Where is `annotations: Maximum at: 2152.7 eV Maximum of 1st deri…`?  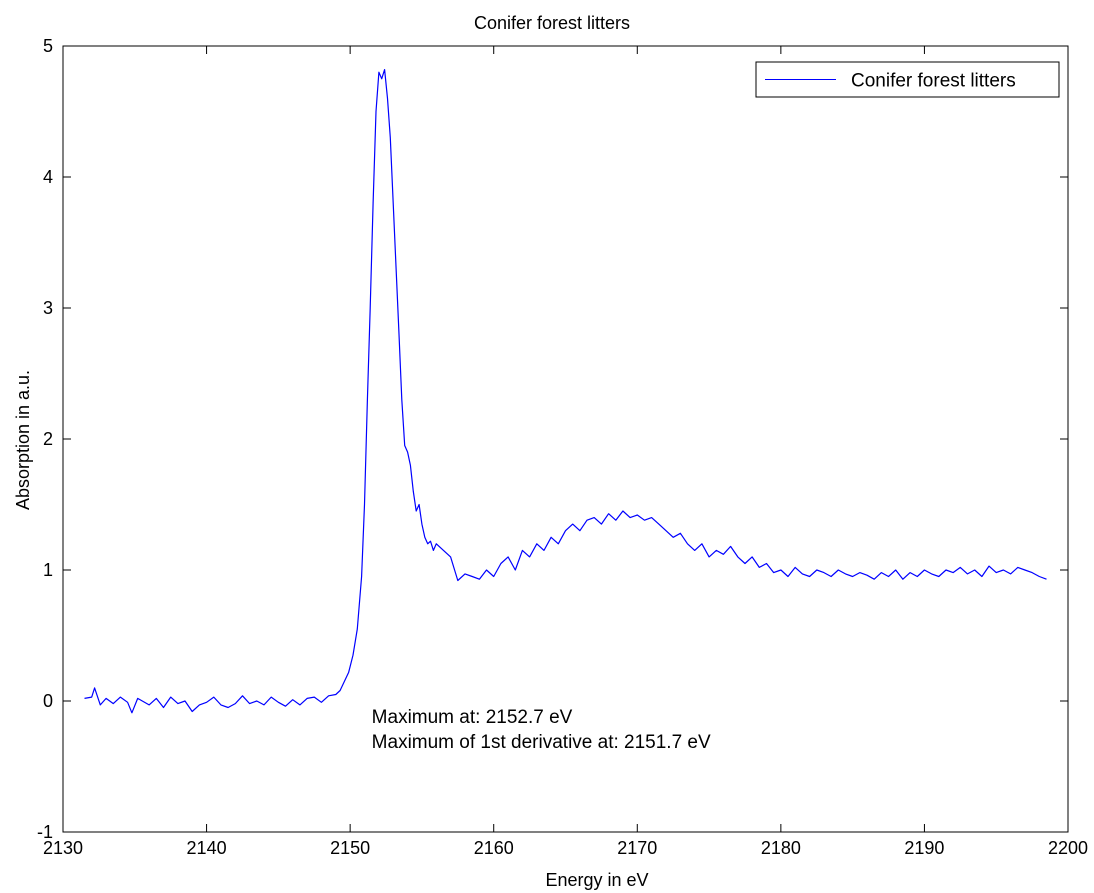 annotations: Maximum at: 2152.7 eV Maximum of 1st deri… is located at coordinates (541, 730).